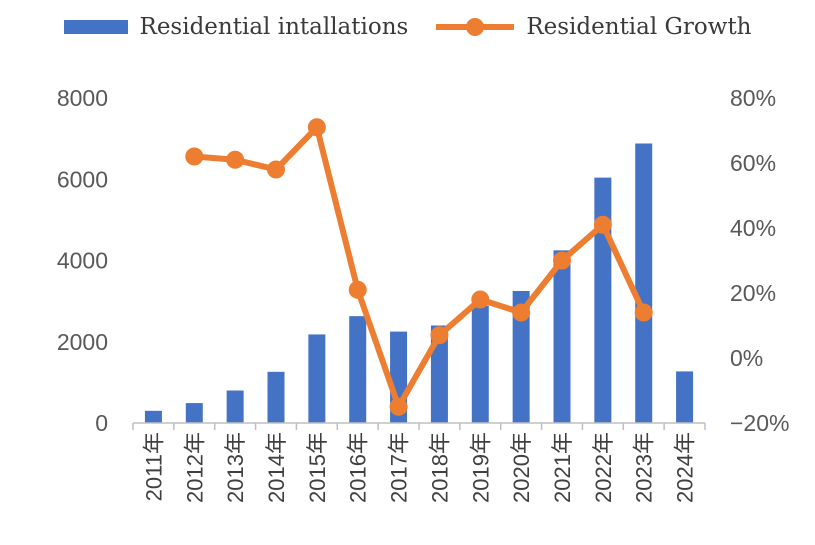 This screenshot has width=815, height=545. What do you see at coordinates (153, 466) in the screenshot?
I see `x-tick-label: 2011年` at bounding box center [153, 466].